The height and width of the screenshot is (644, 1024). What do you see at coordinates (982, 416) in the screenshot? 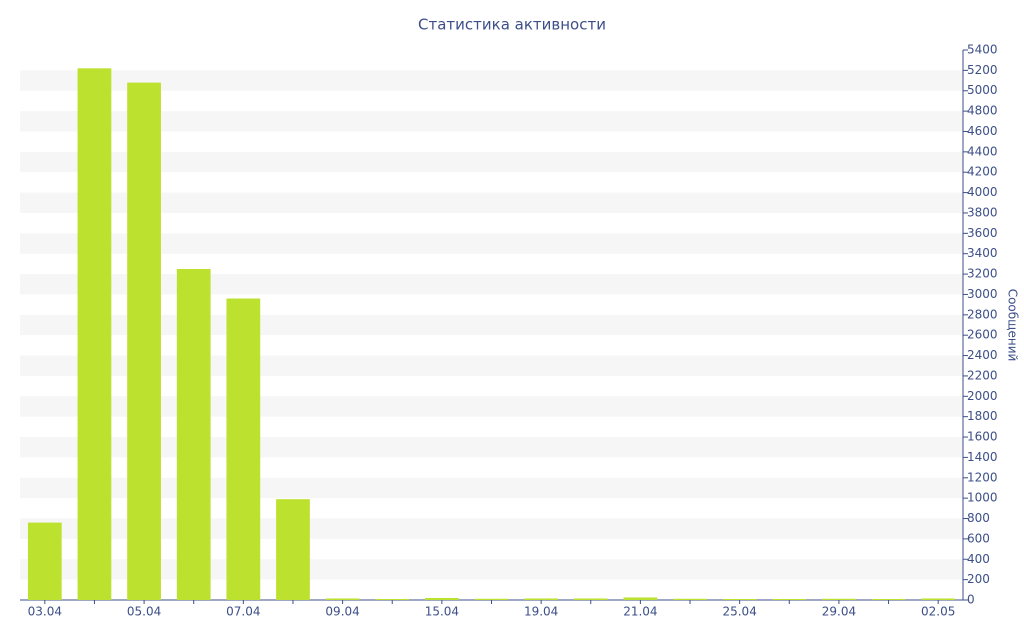
I see `y-tick-label: 1800` at bounding box center [982, 416].